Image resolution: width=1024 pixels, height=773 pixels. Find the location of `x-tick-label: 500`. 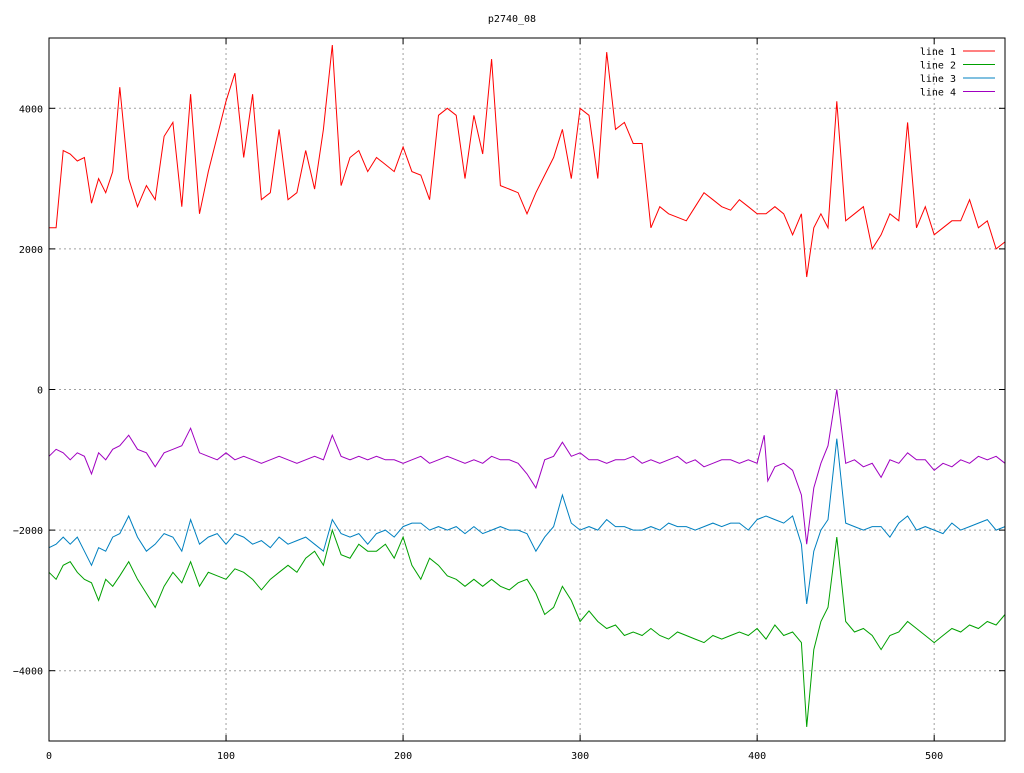

x-tick-label: 500 is located at coordinates (934, 756).